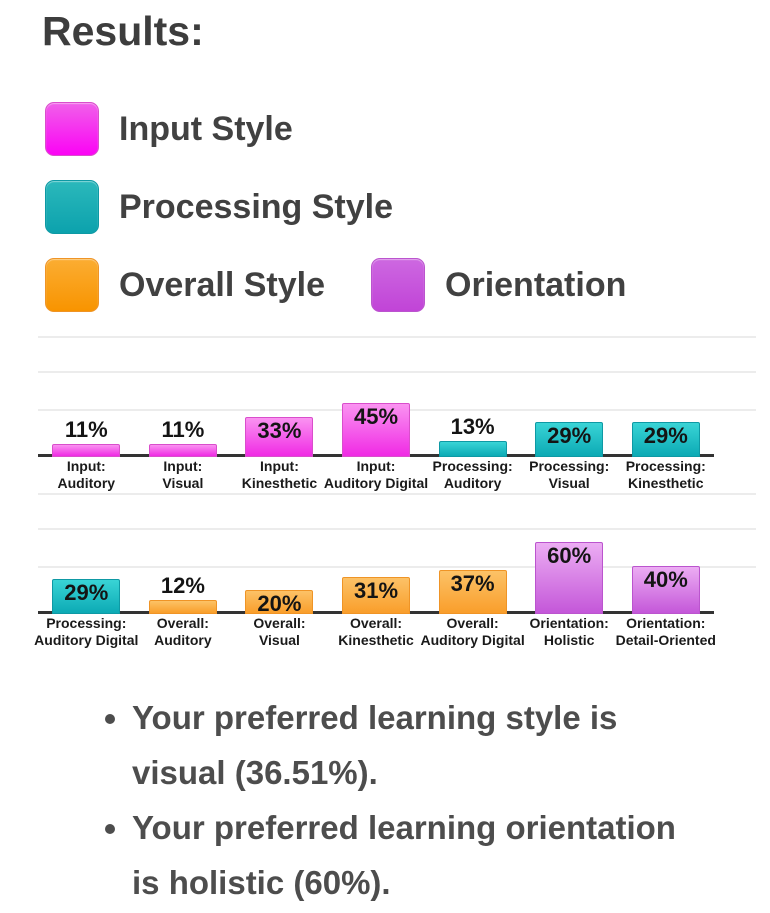 This screenshot has height=913, width=770. I want to click on legend-item-overall-style: Overall Style, so click(185, 285).